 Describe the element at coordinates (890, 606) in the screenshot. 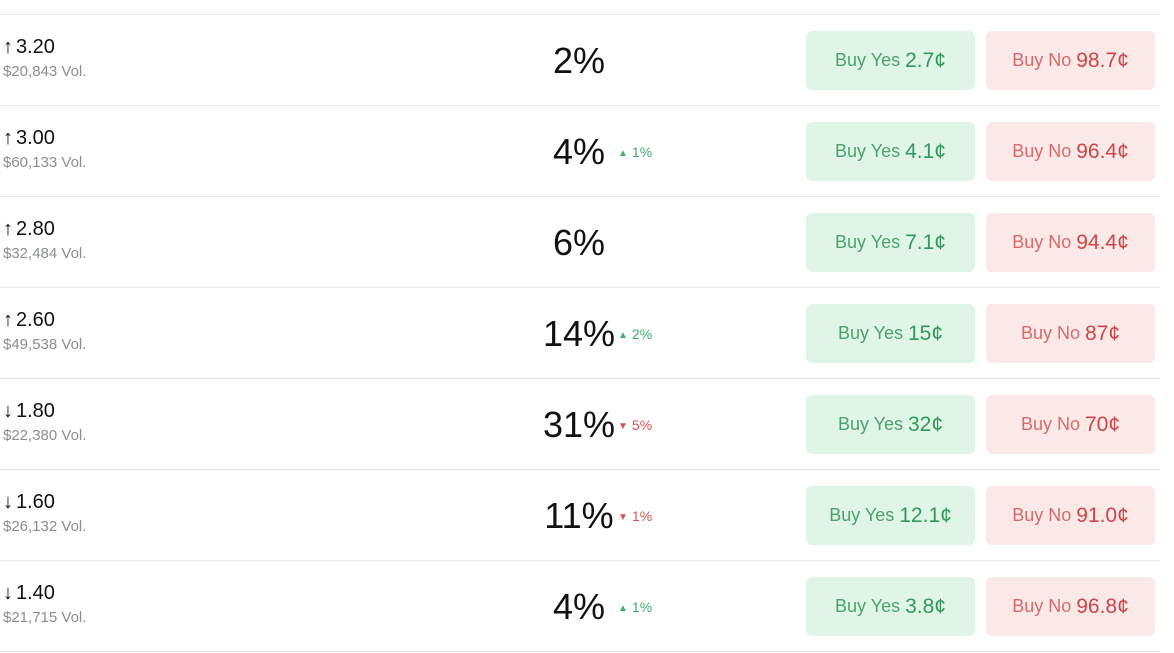

I see `buy-yes-button: Buy Yes 3.8¢` at that location.